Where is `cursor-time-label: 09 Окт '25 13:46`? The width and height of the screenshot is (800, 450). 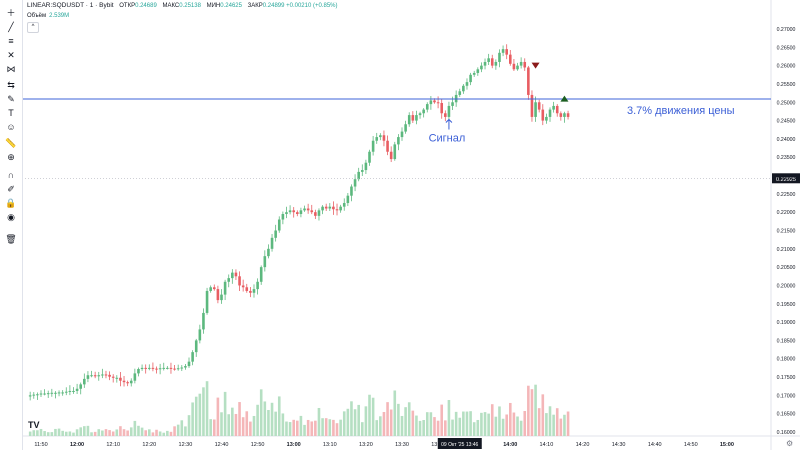
cursor-time-label: 09 Окт '25 13:46 is located at coordinates (459, 445).